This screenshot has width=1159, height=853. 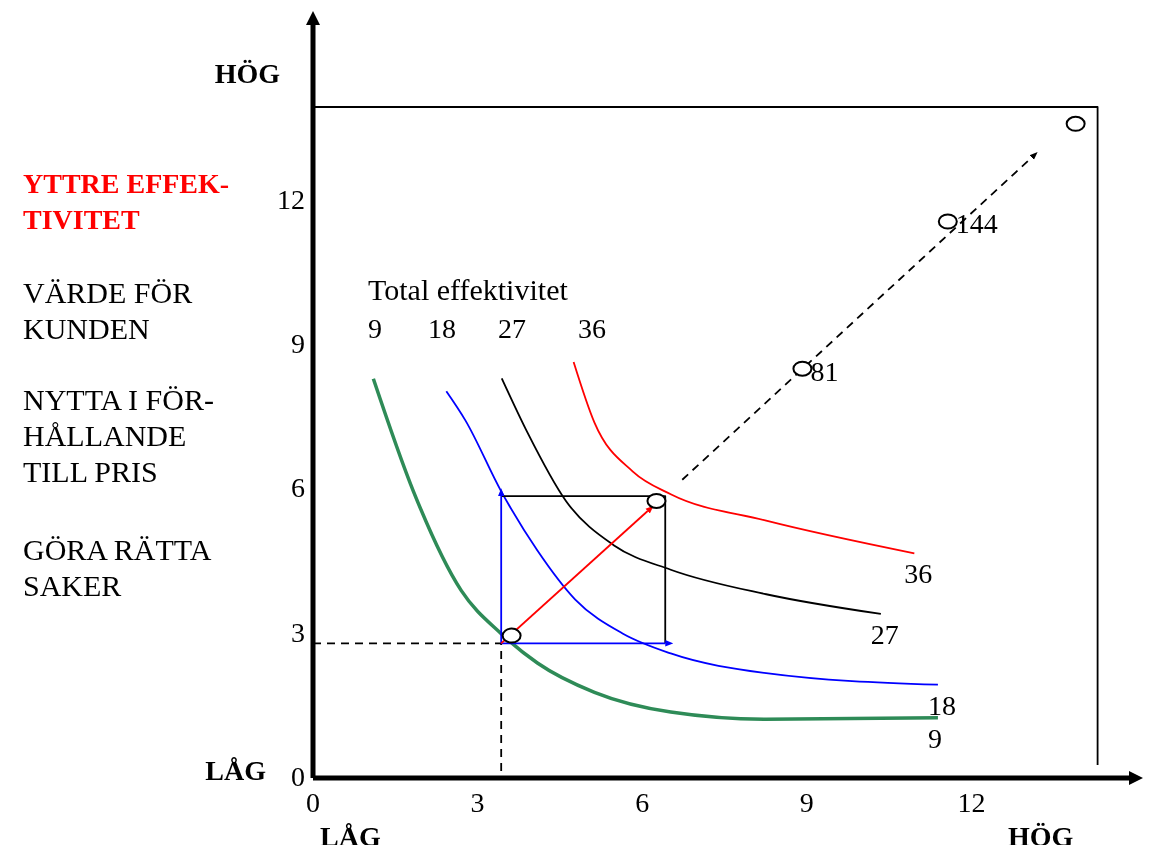 I want to click on series-label: 27, so click(x=884, y=634).